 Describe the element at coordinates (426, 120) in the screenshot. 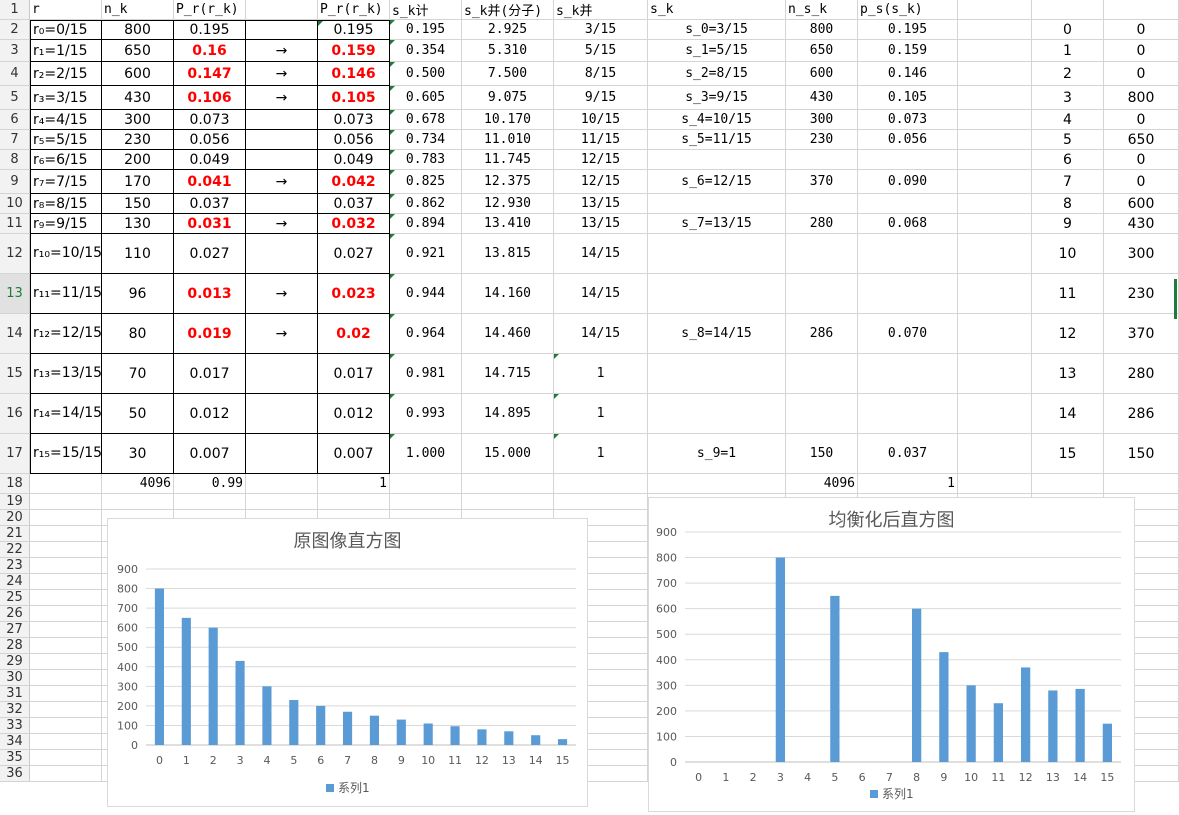

I see `cell-sk-calc: 0.678` at that location.